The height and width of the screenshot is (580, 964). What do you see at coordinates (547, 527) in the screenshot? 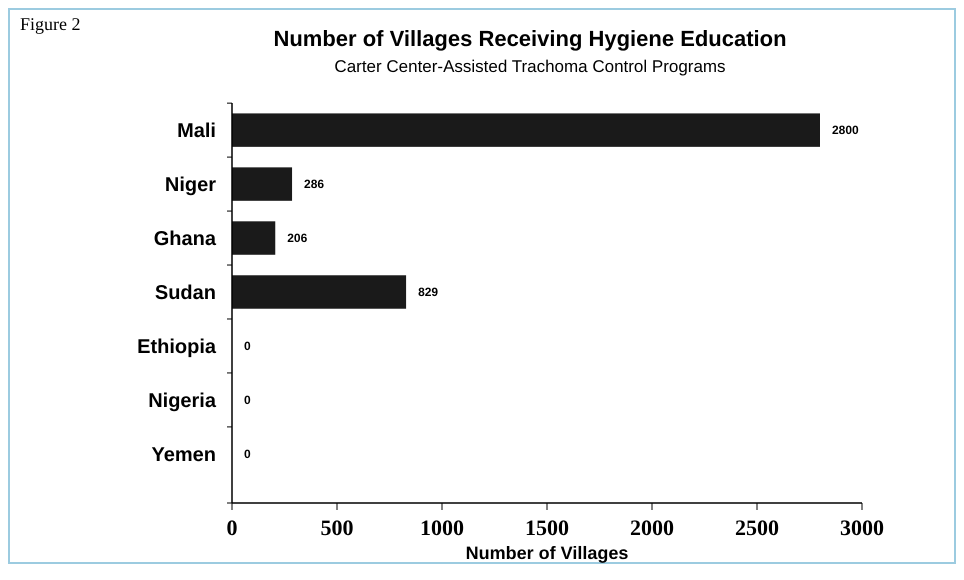
I see `x-tick-label: 1500` at bounding box center [547, 527].